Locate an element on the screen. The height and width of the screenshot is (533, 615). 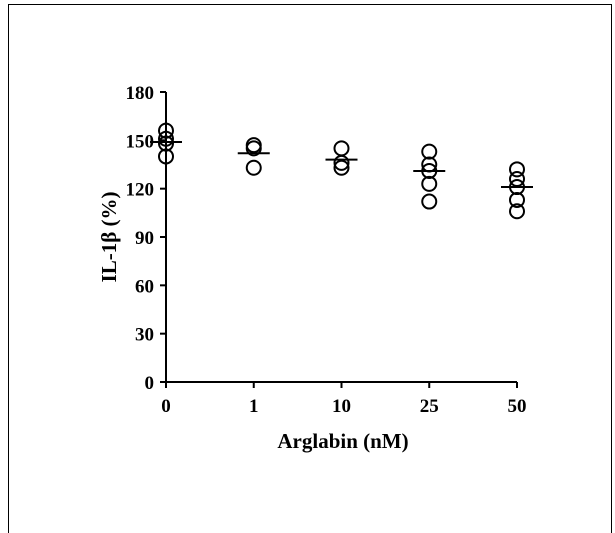
y-tick-label-150: 150 is located at coordinates (140, 141).